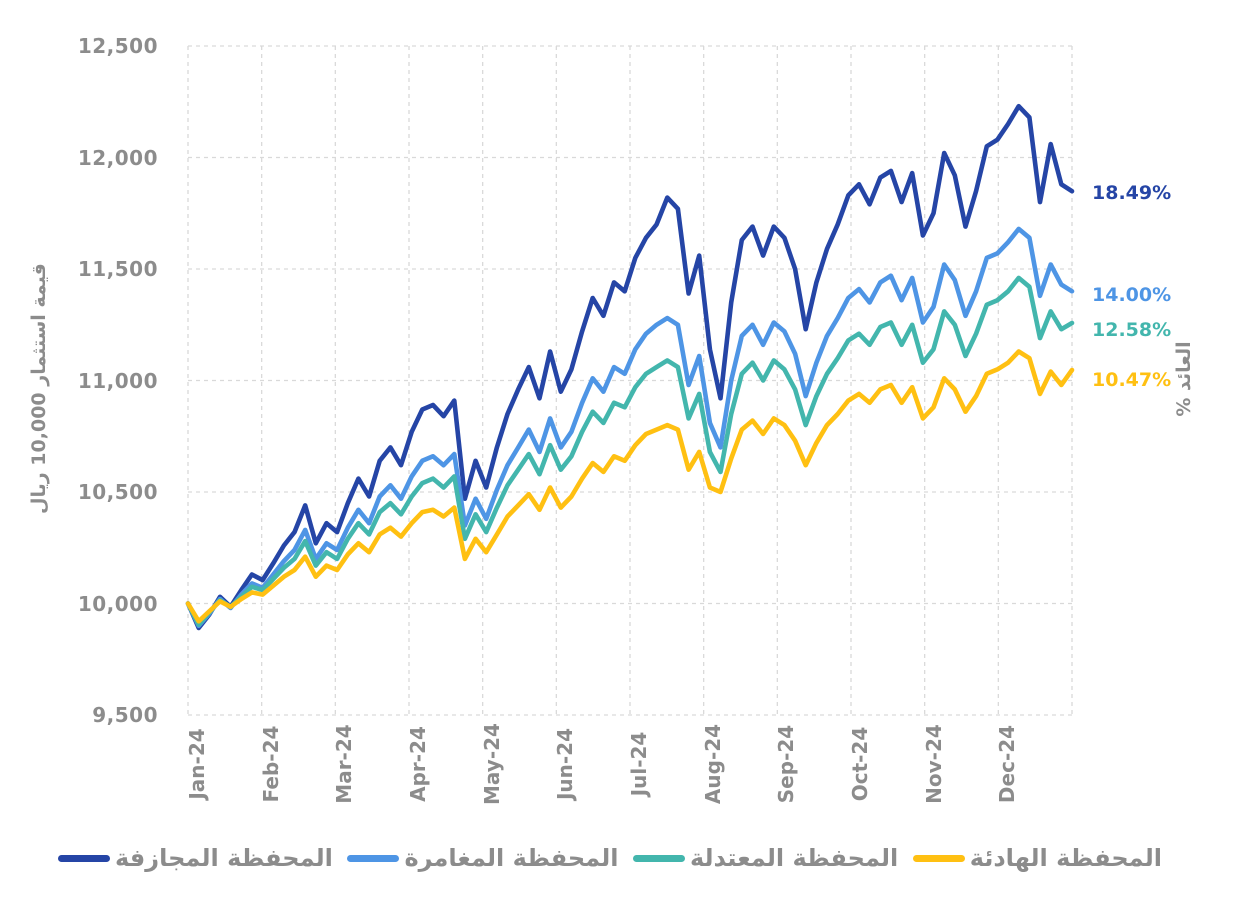 Image resolution: width=1238 pixels, height=914 pixels. I want to click on legend-swatch-adventurous, so click(373, 858).